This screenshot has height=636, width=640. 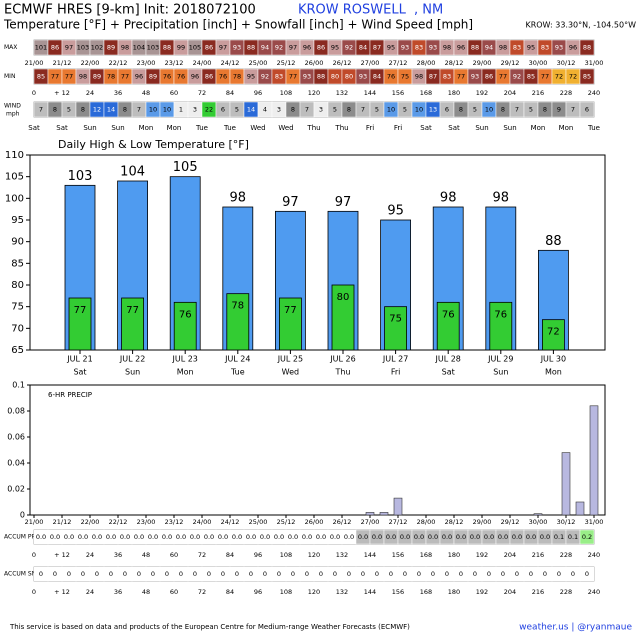 What do you see at coordinates (566, 522) in the screenshot?
I see `x-tick-label: 30/12` at bounding box center [566, 522].